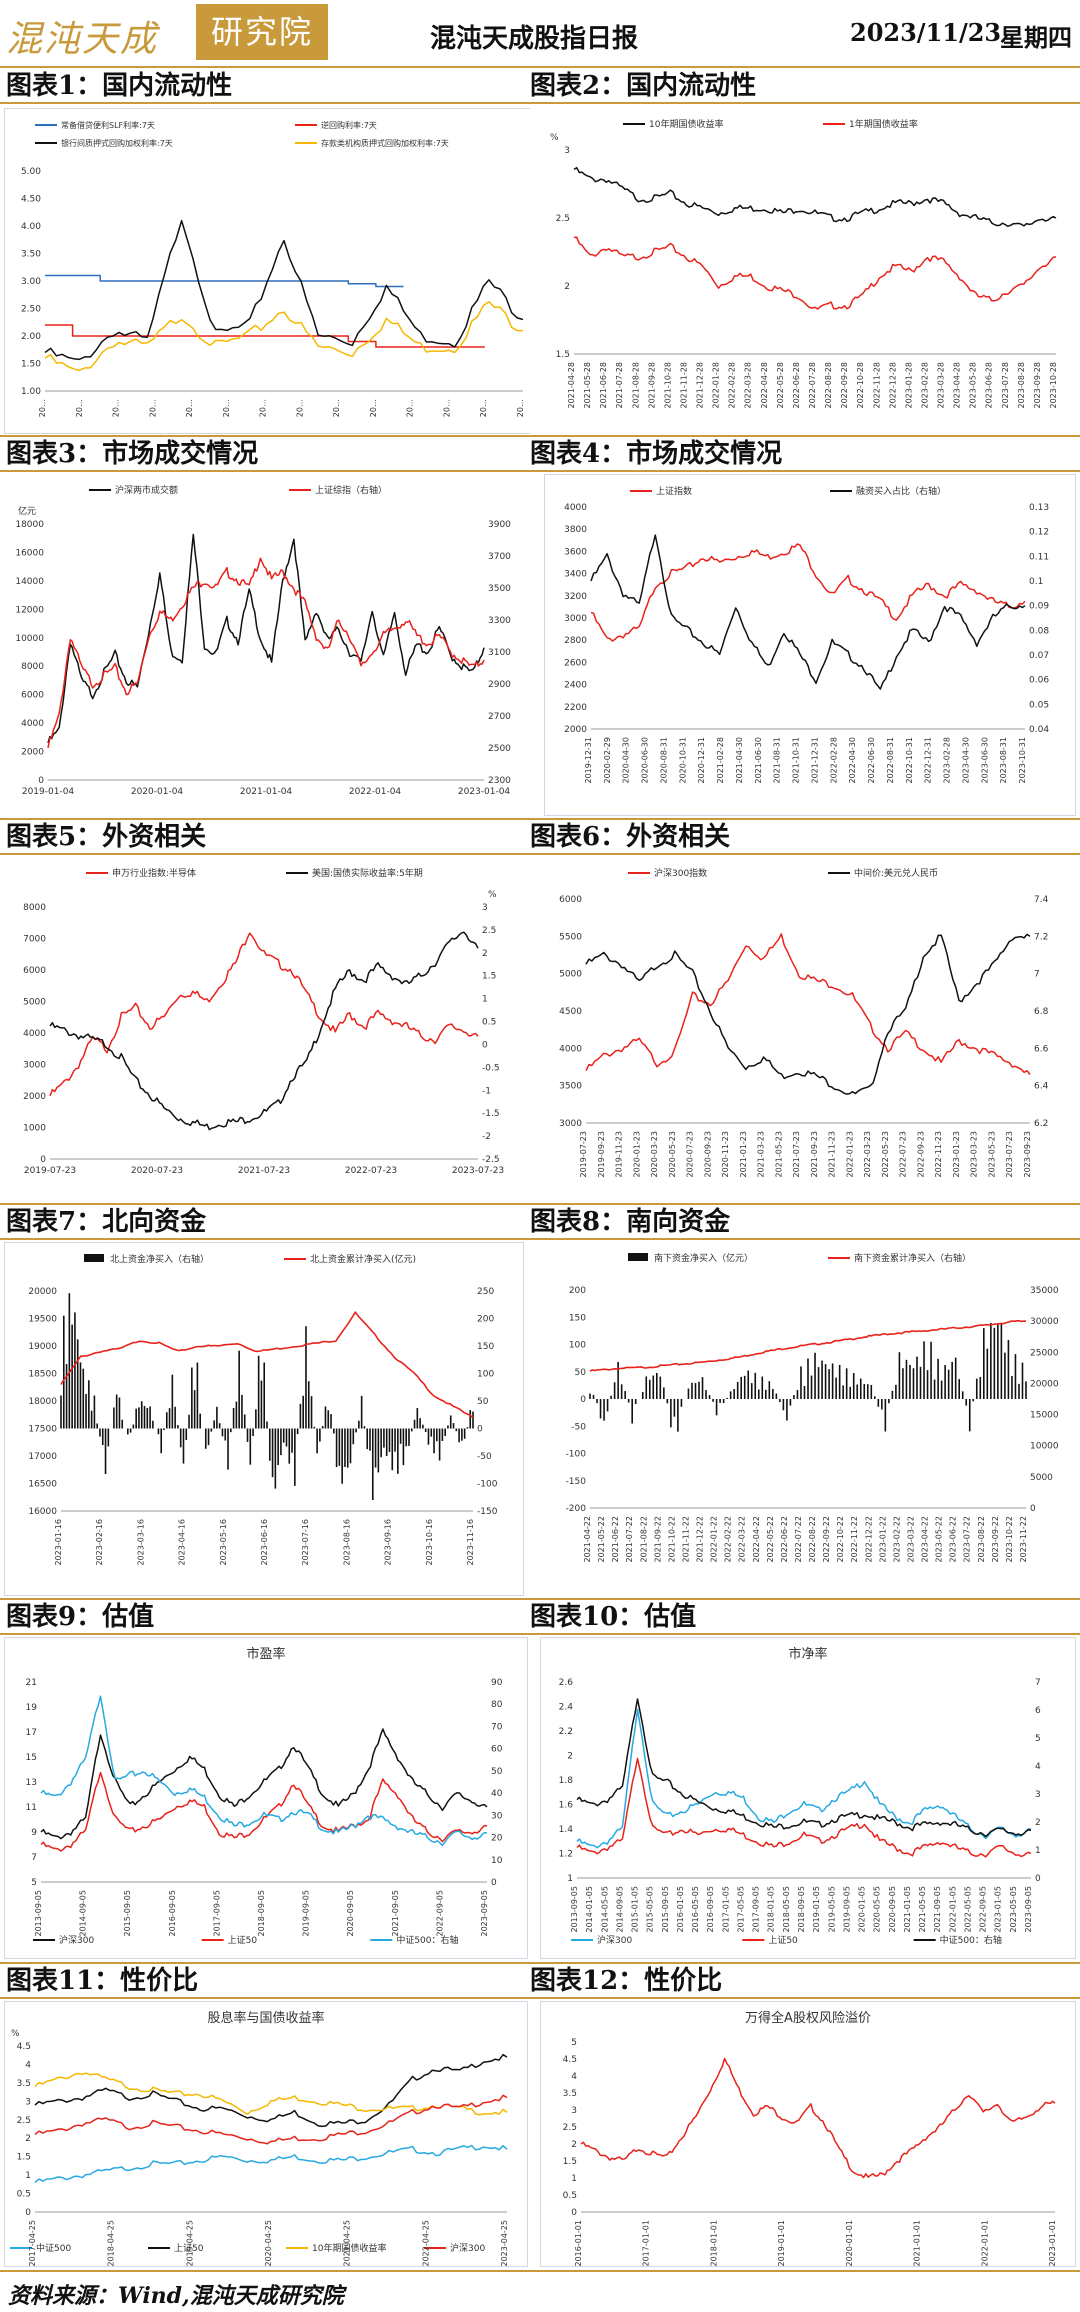 The width and height of the screenshot is (1080, 2312). What do you see at coordinates (1013, 1909) in the screenshot?
I see `x-tick-label: 2023-05-05` at bounding box center [1013, 1909].